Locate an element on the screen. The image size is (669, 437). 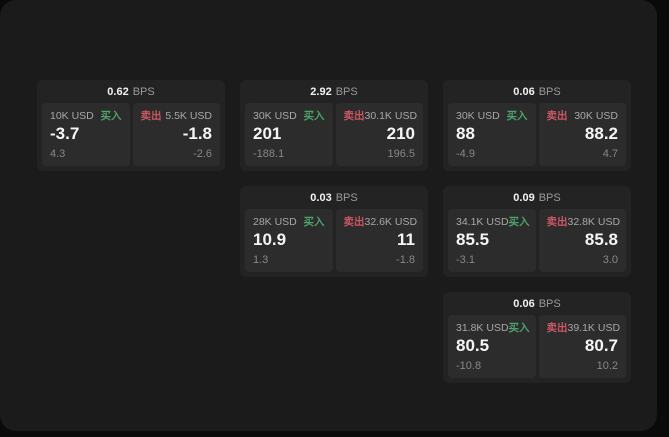
bps-value: 0.03 is located at coordinates (321, 197).